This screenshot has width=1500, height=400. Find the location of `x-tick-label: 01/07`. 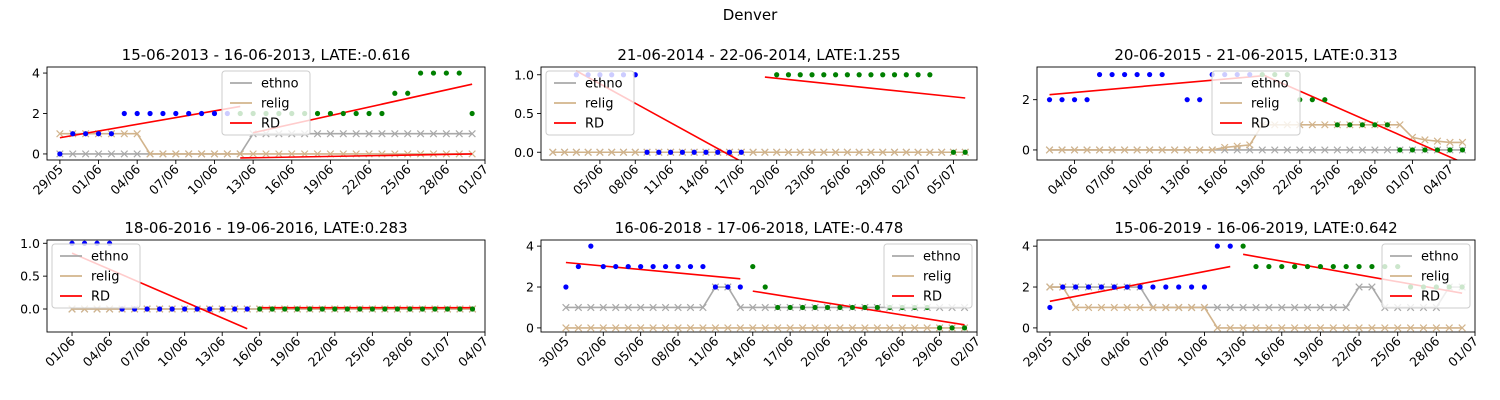

x-tick-label: 01/07 is located at coordinates (1463, 352).